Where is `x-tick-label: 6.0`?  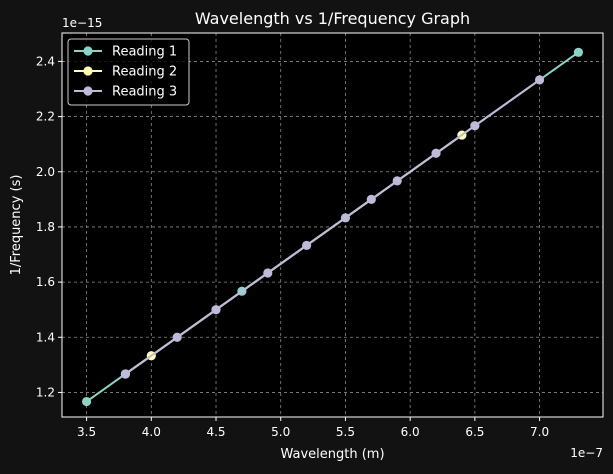 x-tick-label: 6.0 is located at coordinates (410, 432).